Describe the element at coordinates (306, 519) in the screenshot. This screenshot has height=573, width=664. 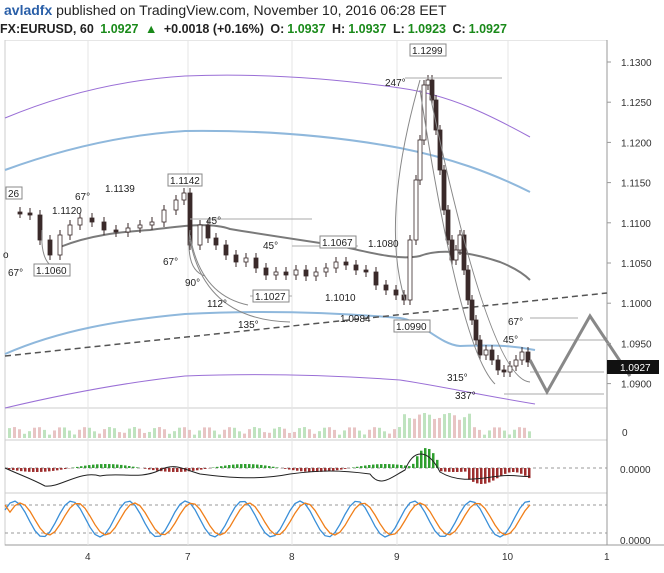
I see `stochastic-pane` at that location.